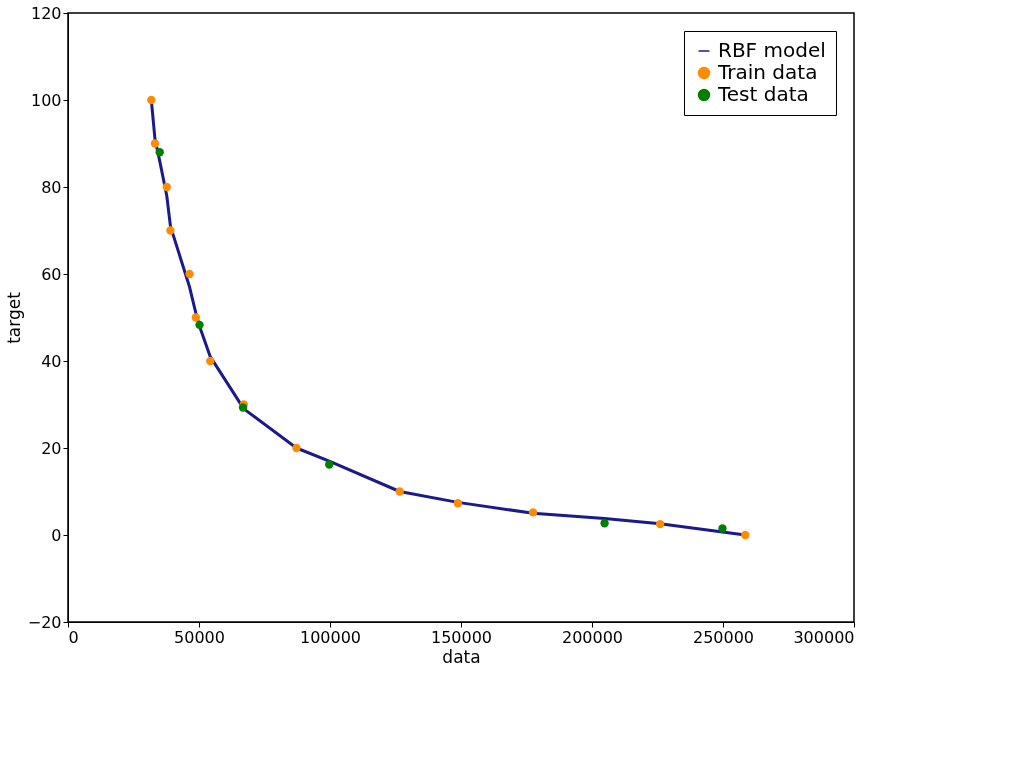  I want to click on y-axis-title: target, so click(13, 317).